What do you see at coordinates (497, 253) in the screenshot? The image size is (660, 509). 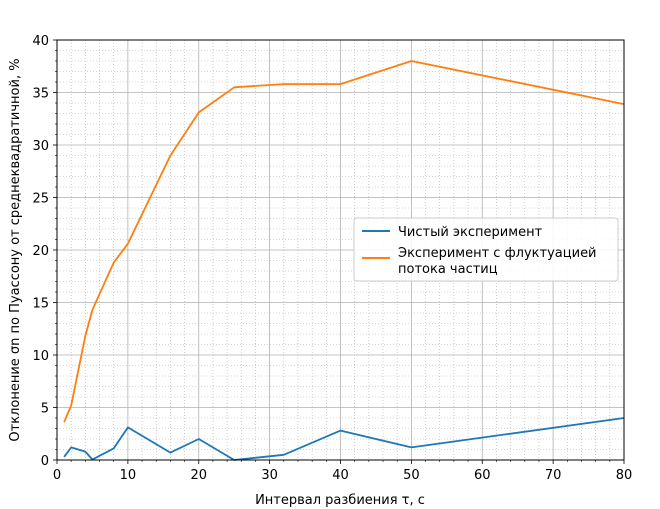 I see `legend-label-fluctuation-line1: Эксперимент с флуктуацией` at bounding box center [497, 253].